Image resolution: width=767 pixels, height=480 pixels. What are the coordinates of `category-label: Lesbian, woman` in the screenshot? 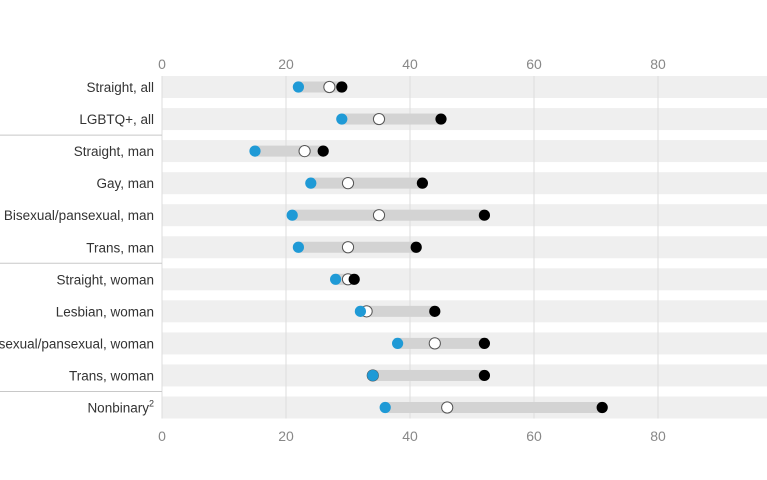 It's located at (105, 311).